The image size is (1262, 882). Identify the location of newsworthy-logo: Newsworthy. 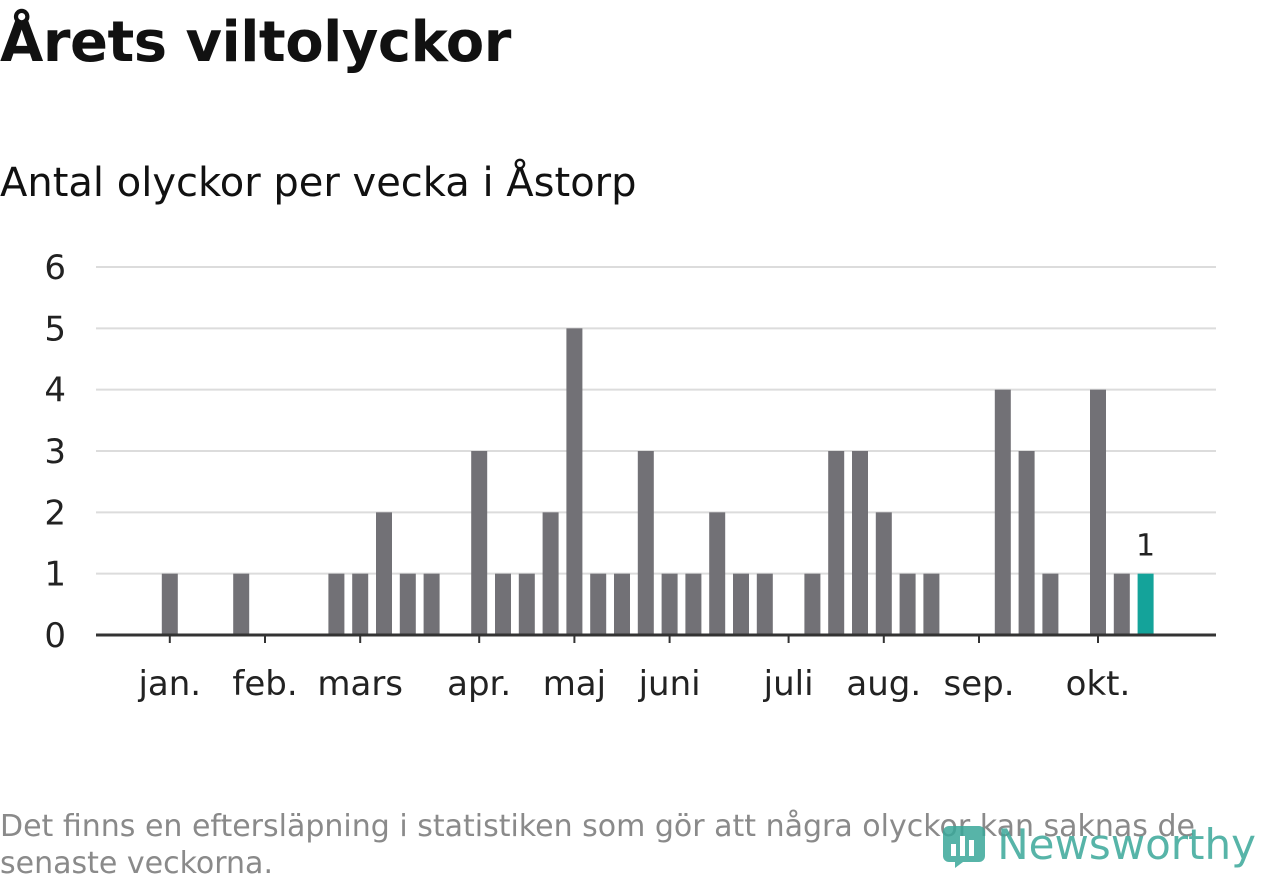
(1098, 844).